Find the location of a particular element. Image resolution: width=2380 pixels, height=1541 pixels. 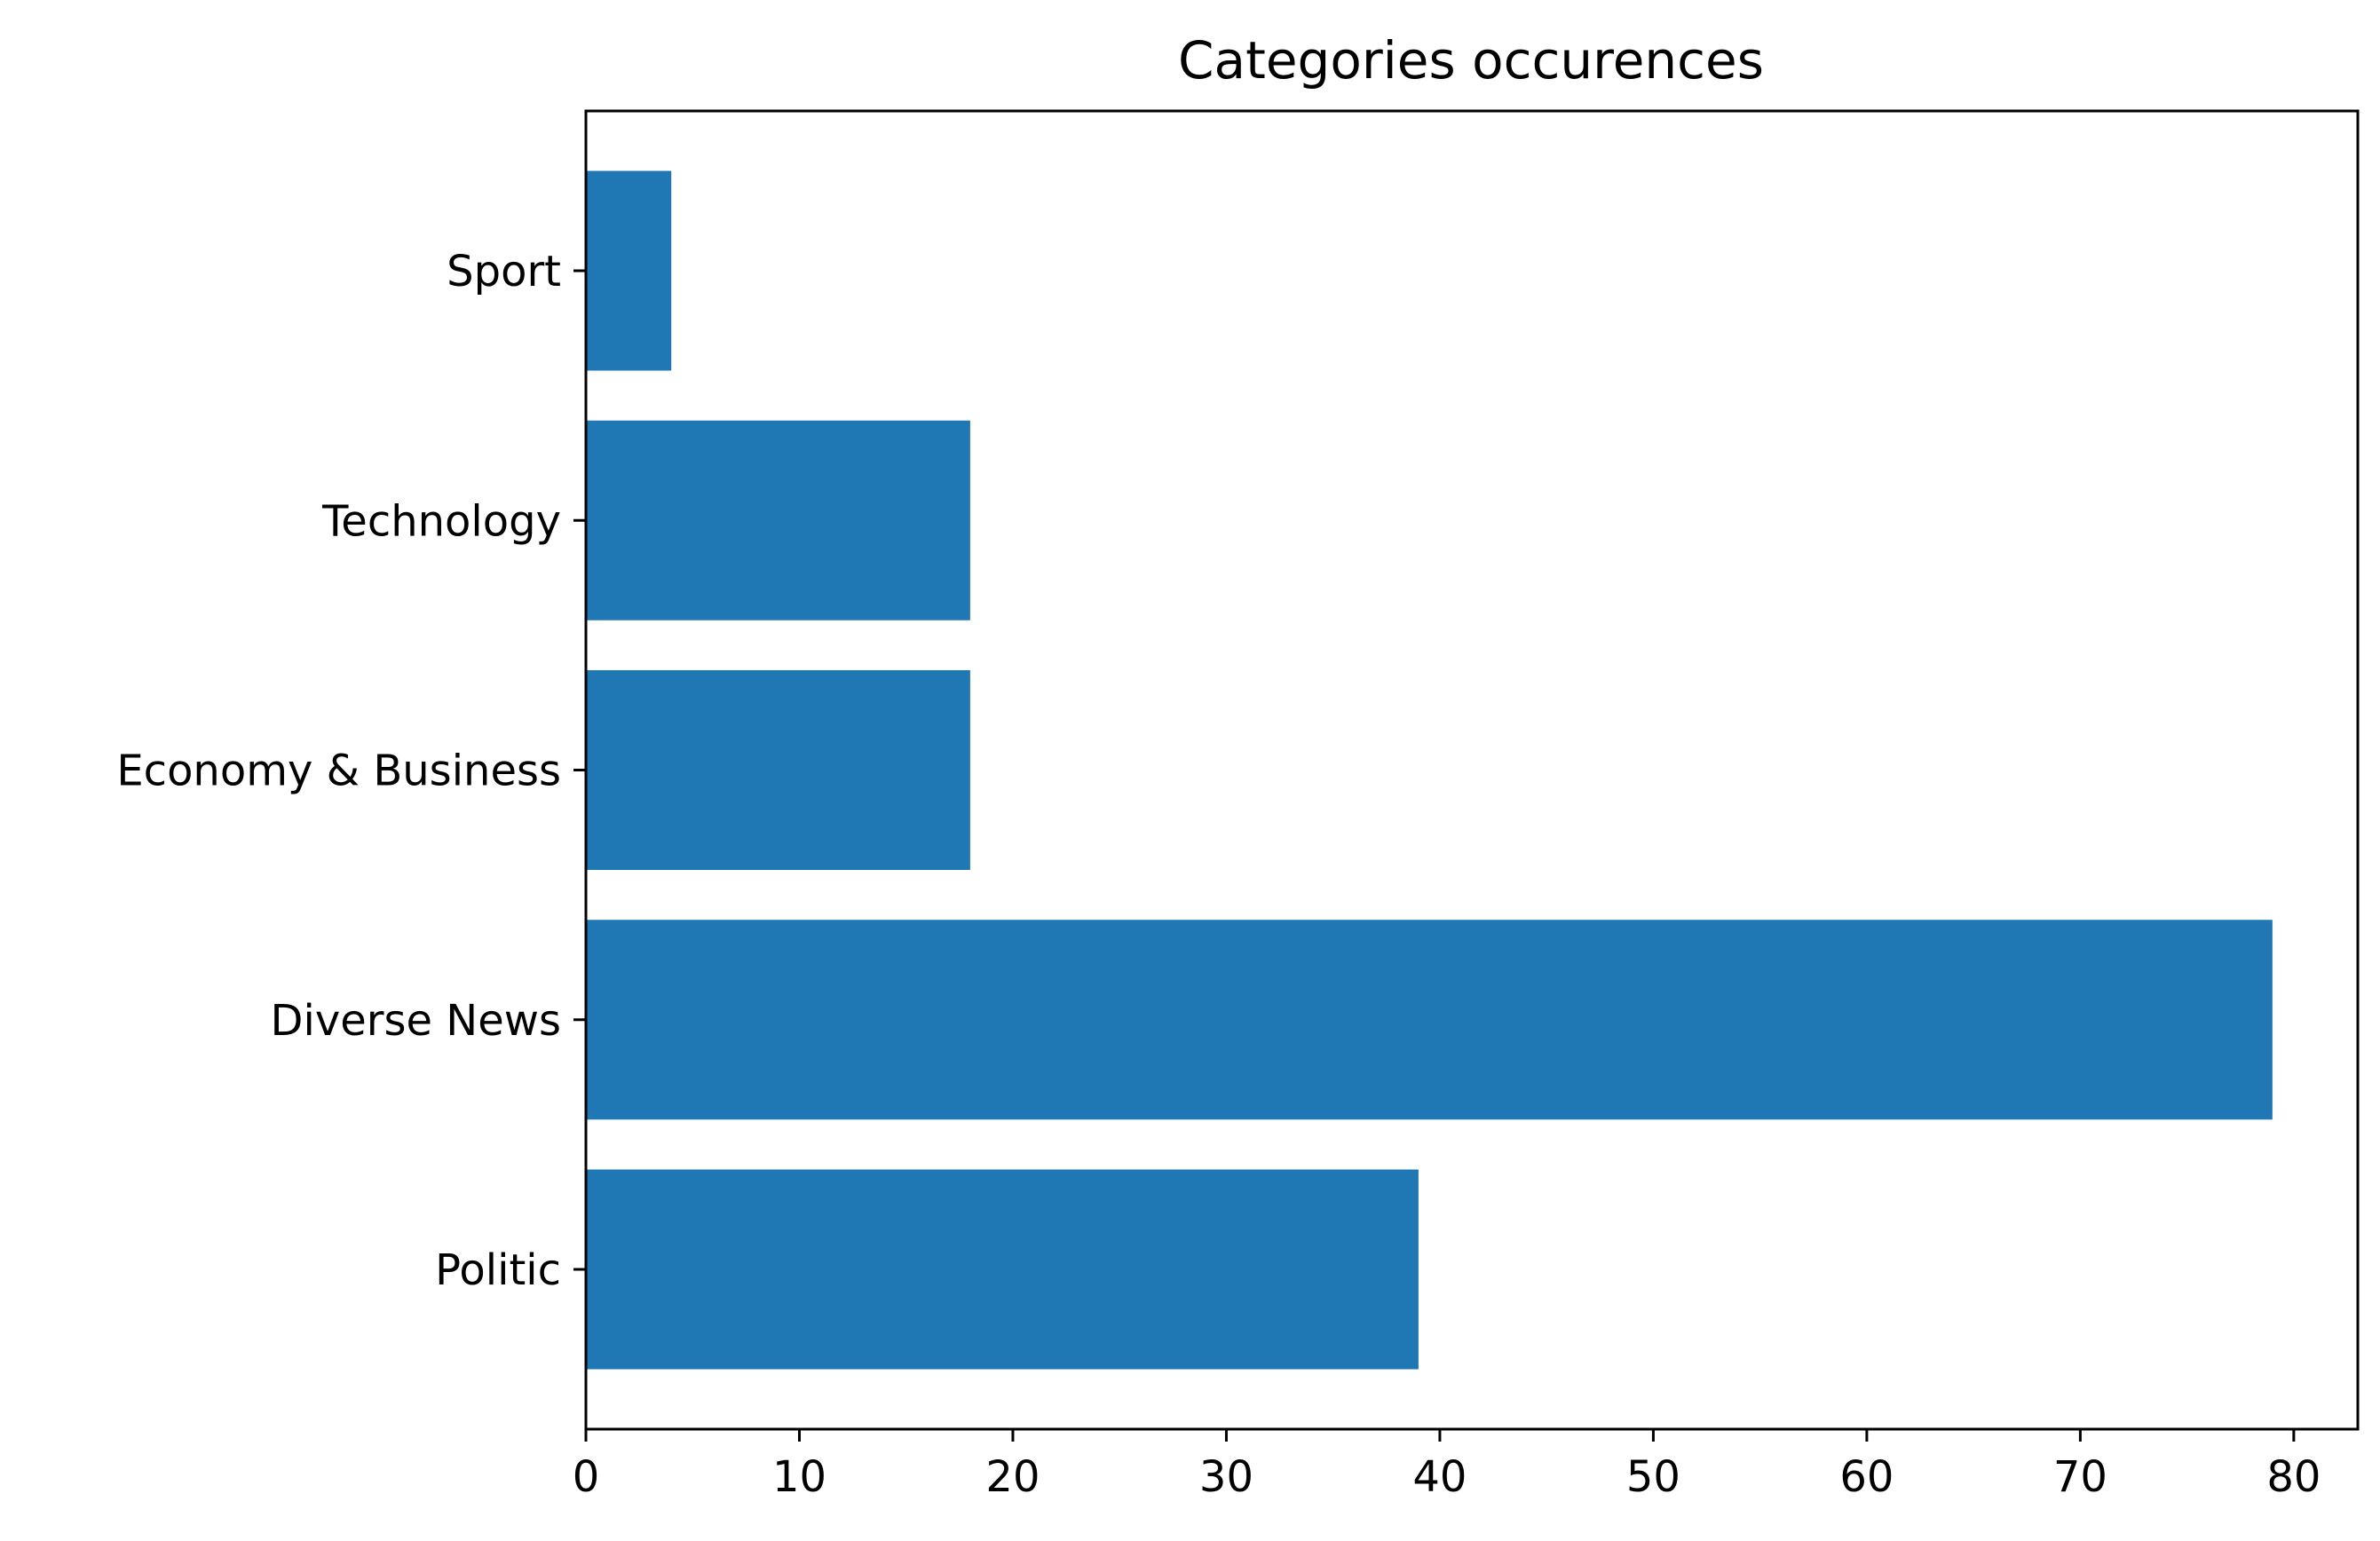

x-tick-label: 10 is located at coordinates (799, 1477).